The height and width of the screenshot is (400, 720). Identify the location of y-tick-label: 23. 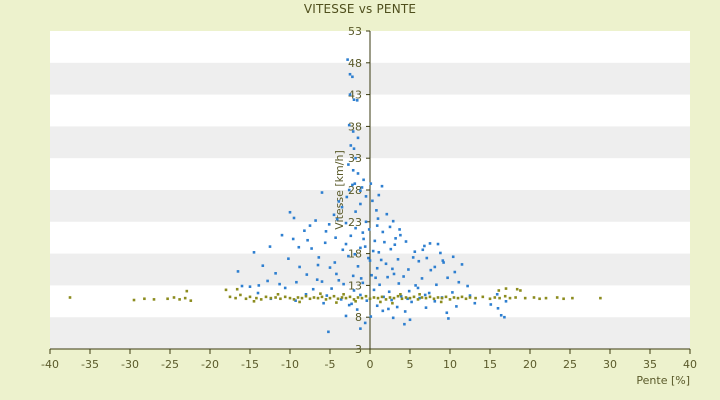
(355, 222).